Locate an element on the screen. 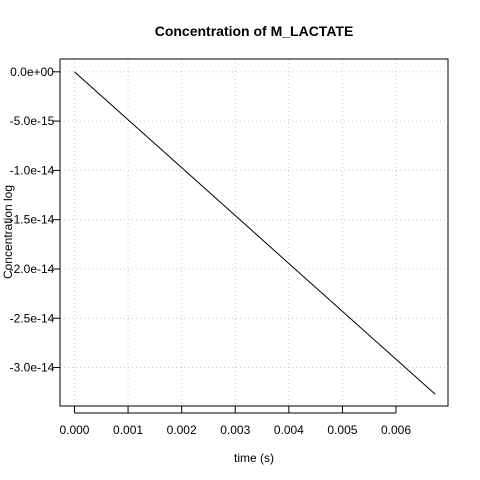 Image resolution: width=480 pixels, height=480 pixels. y-tick-label: -2.5e-14 is located at coordinates (32, 318).